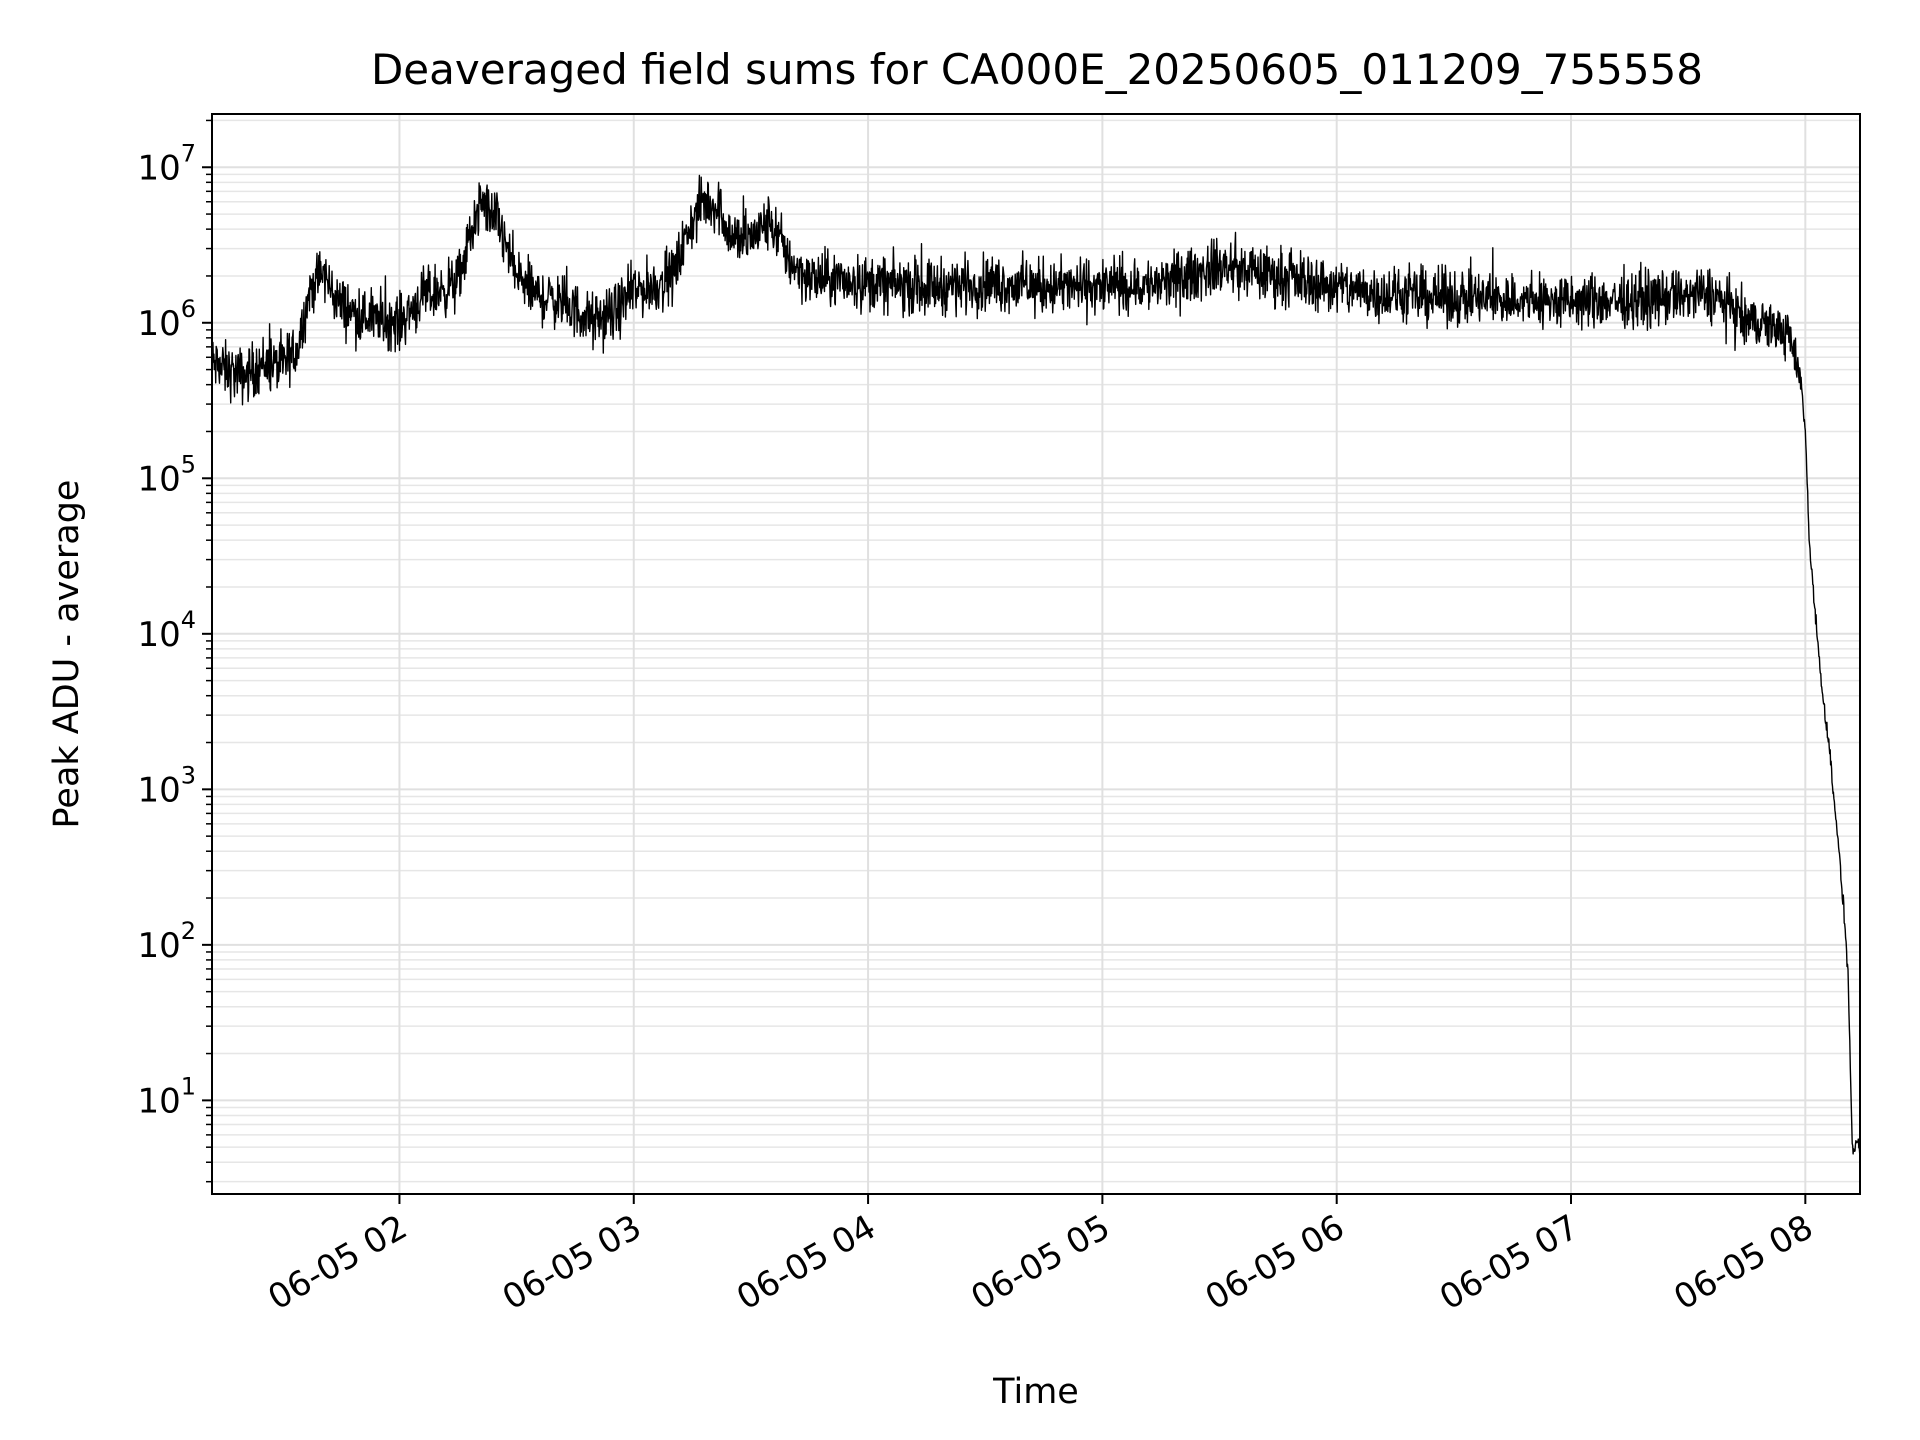  I want to click on y-tick-label: 10⁷, so click(166, 163).